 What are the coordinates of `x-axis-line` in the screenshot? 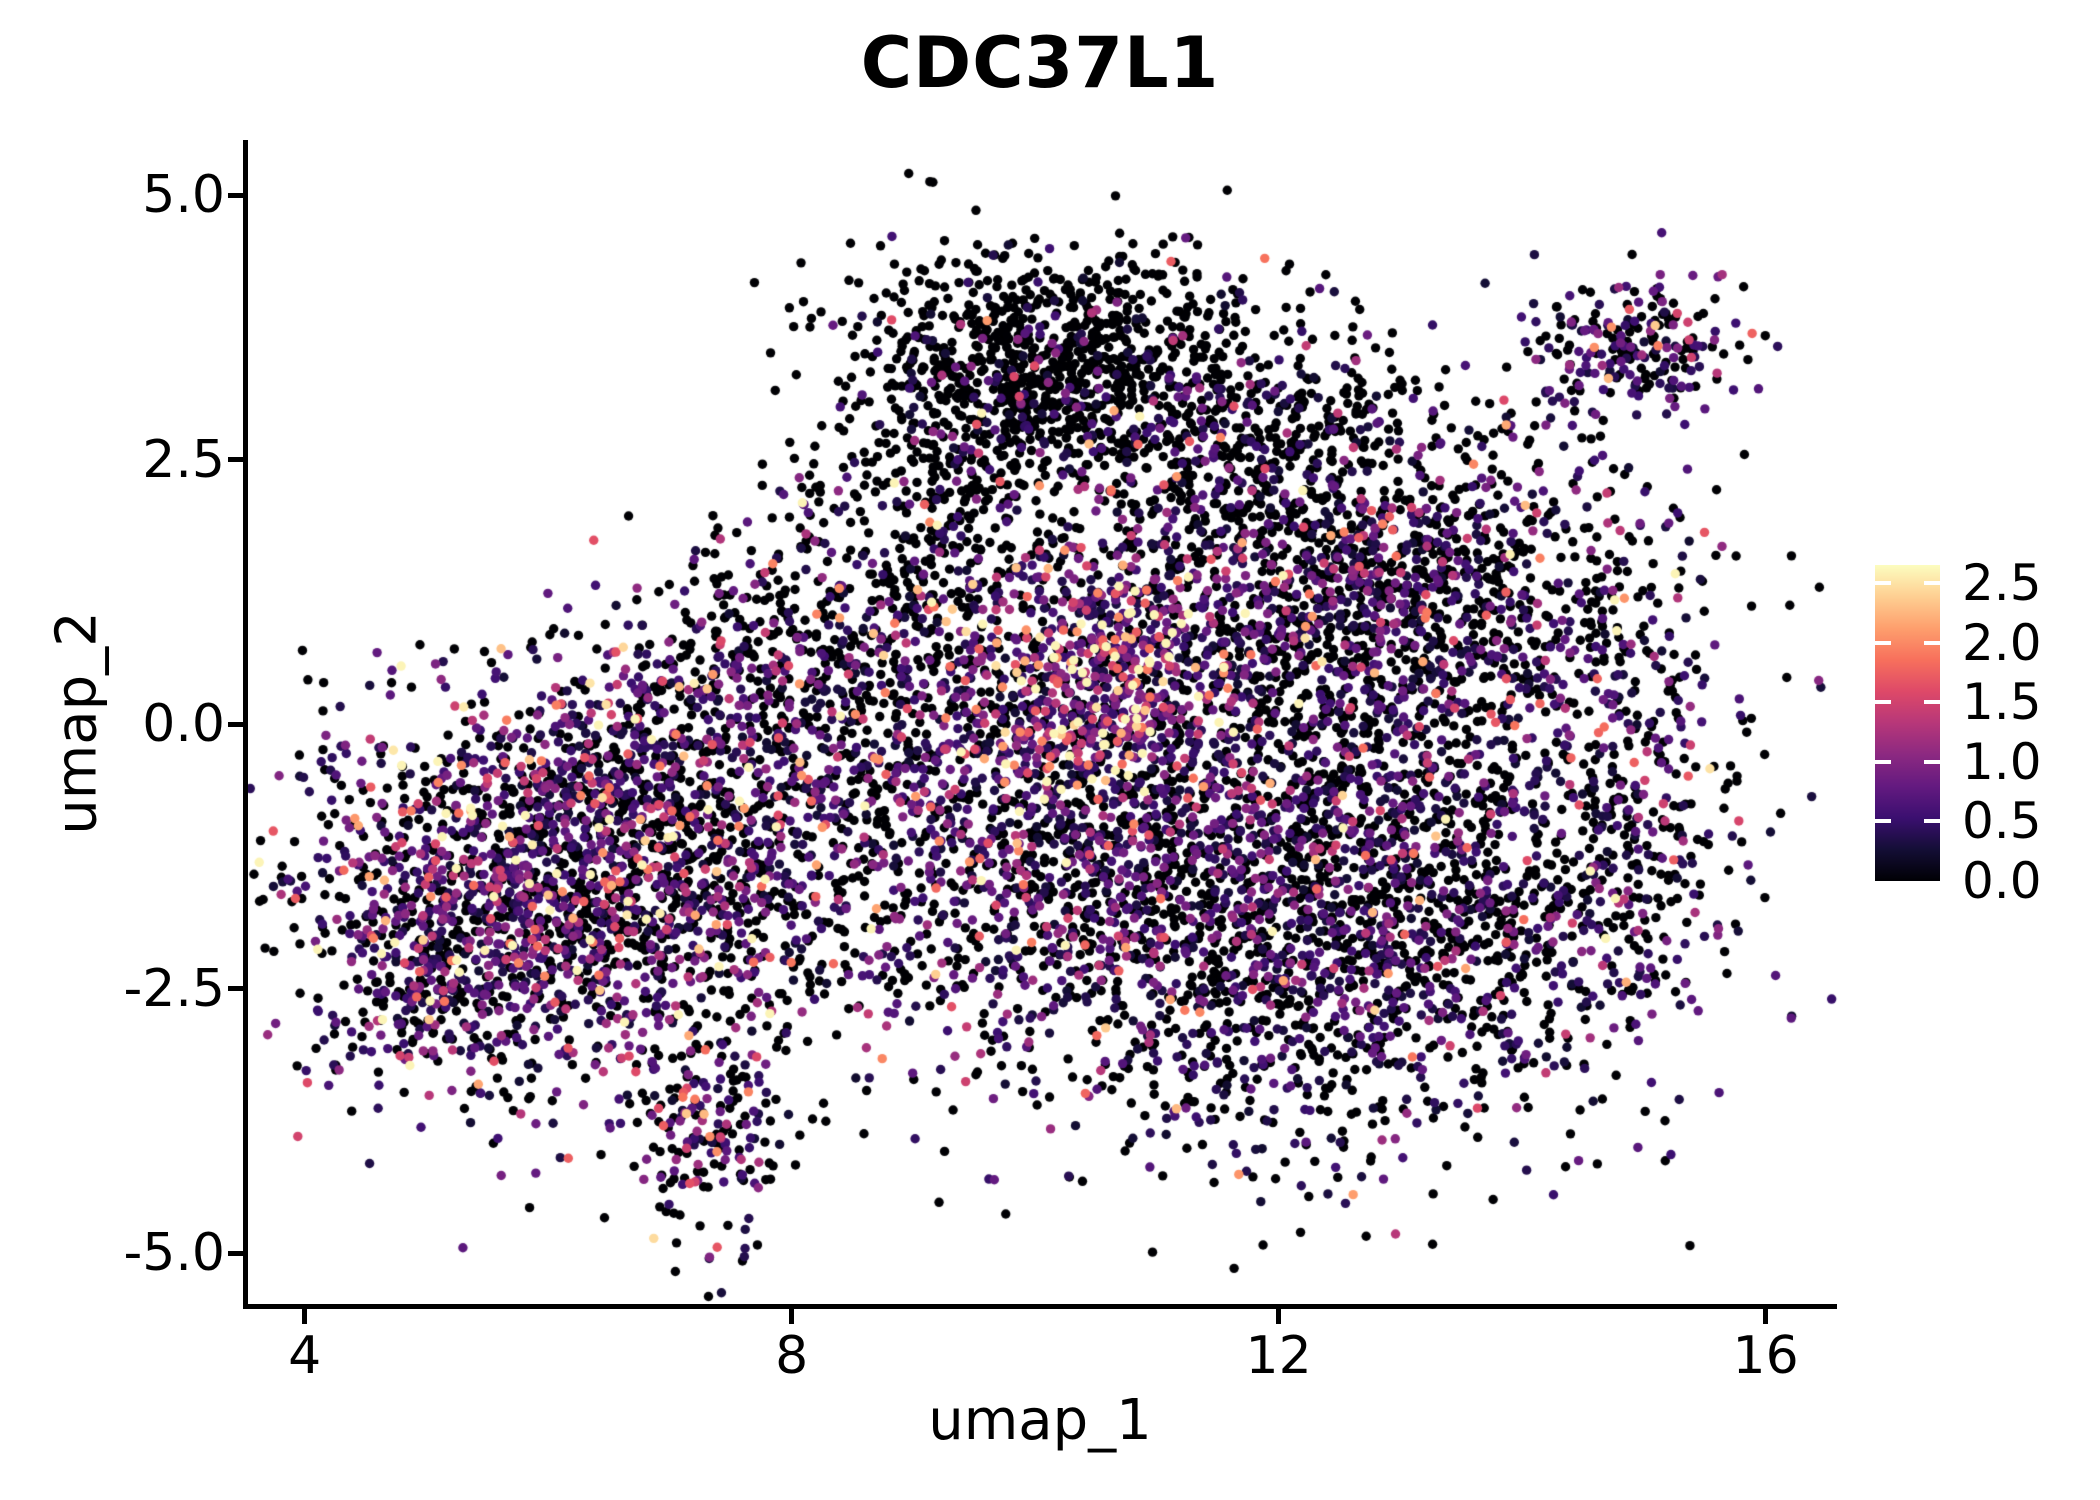 It's located at (1040, 1306).